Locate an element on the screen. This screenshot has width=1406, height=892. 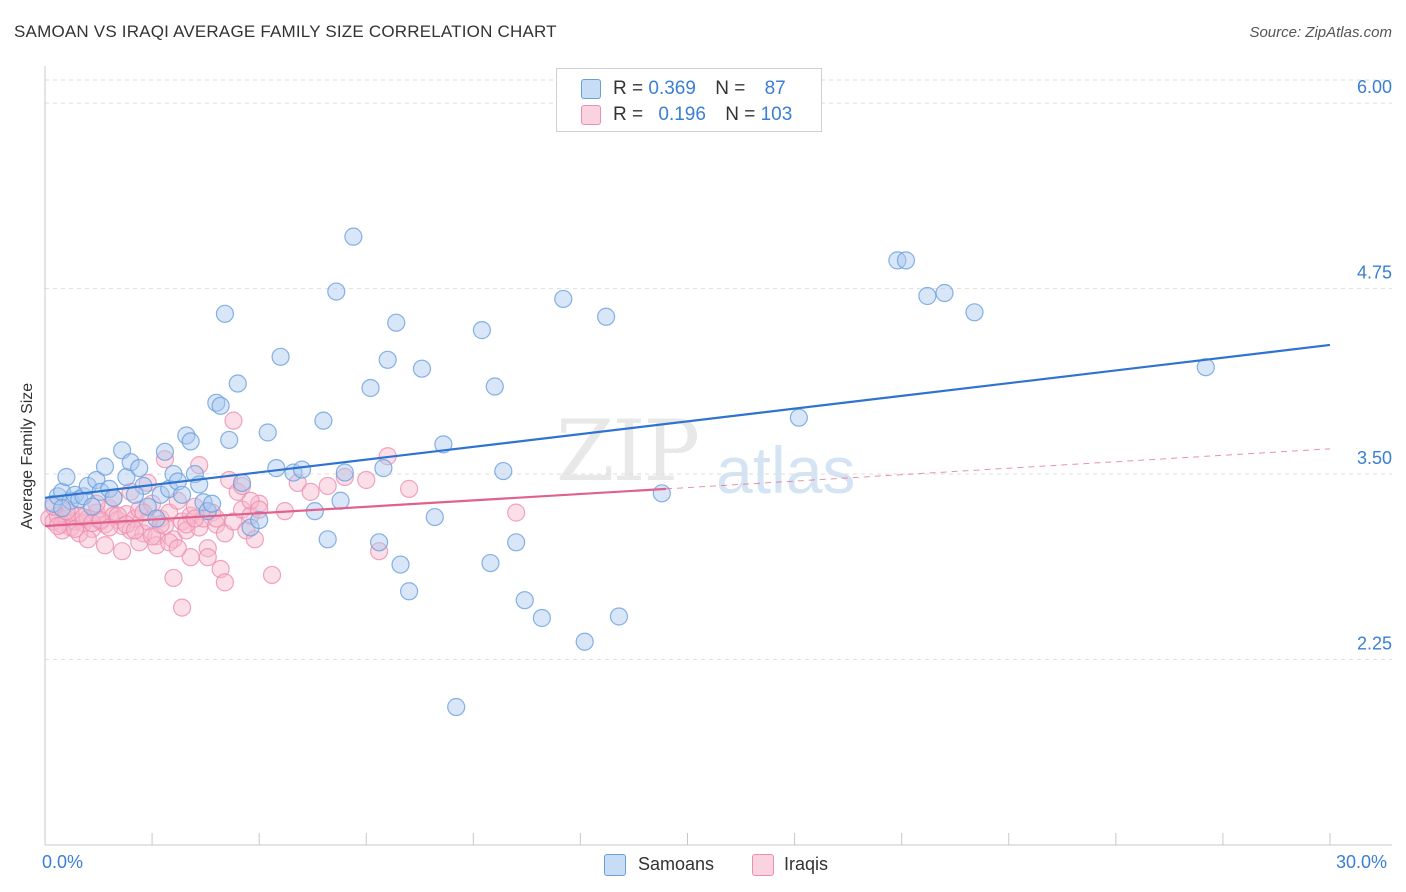
iraqis-r-label: R = is located at coordinates (628, 114).